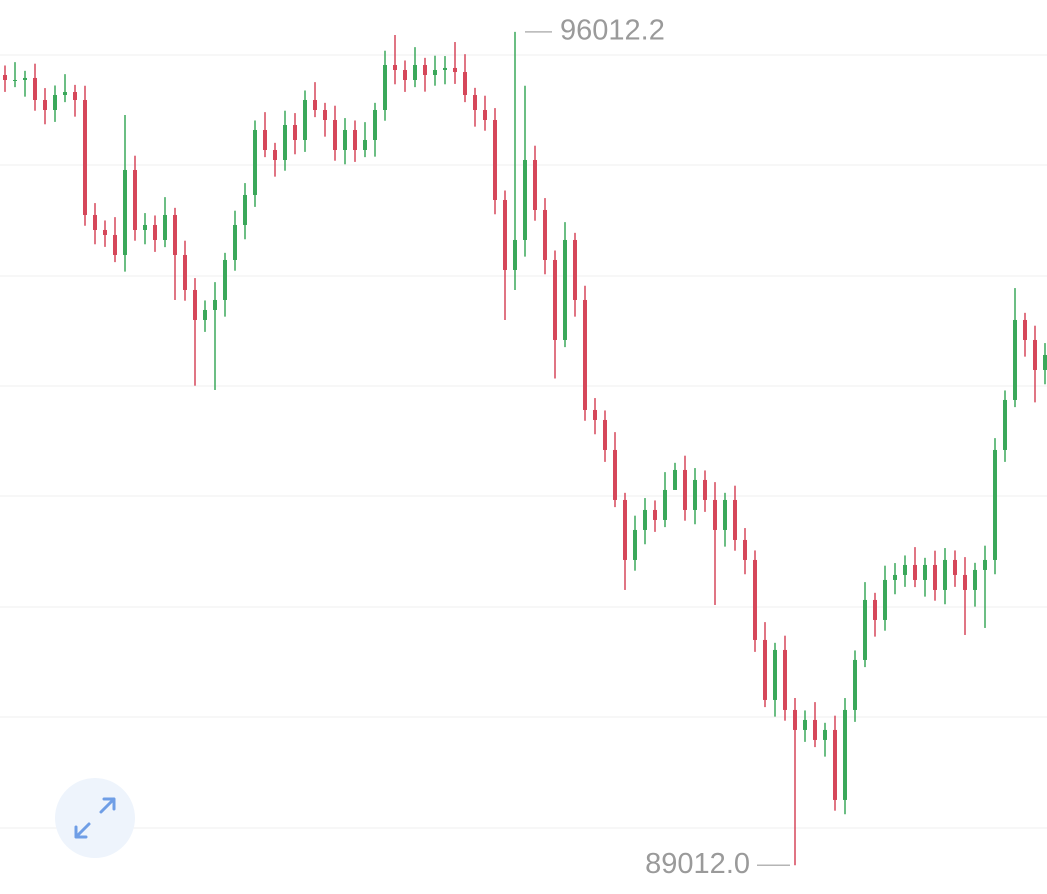 Image resolution: width=1047 pixels, height=894 pixels. I want to click on expand-button, so click(95, 818).